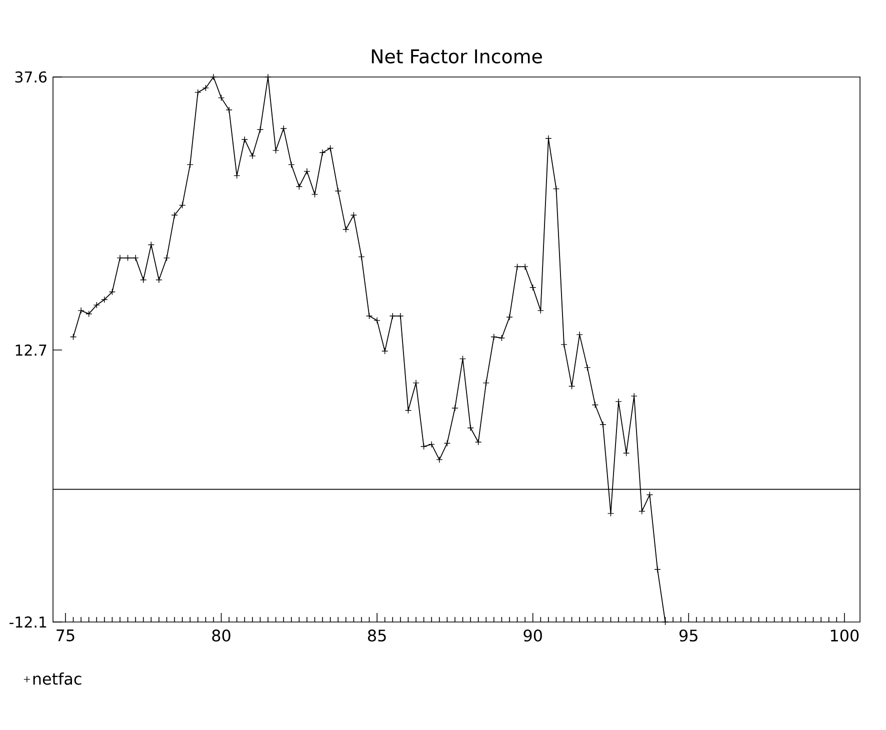 This screenshot has height=730, width=886. I want to click on x-tick-label: 80, so click(221, 636).